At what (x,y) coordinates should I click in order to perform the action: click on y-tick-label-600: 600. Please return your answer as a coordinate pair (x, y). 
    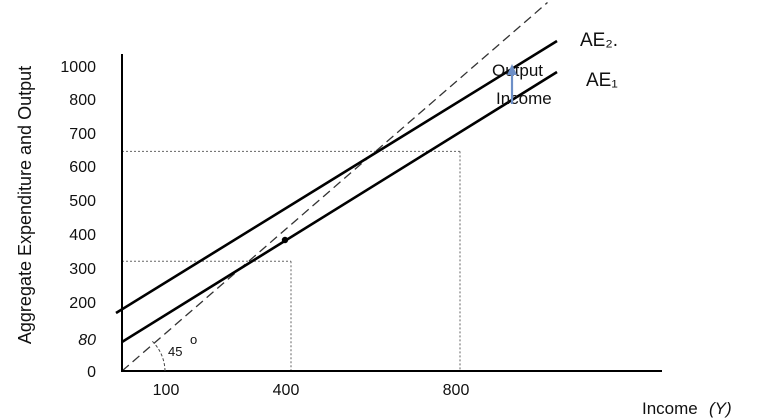
    Looking at the image, I should click on (82, 167).